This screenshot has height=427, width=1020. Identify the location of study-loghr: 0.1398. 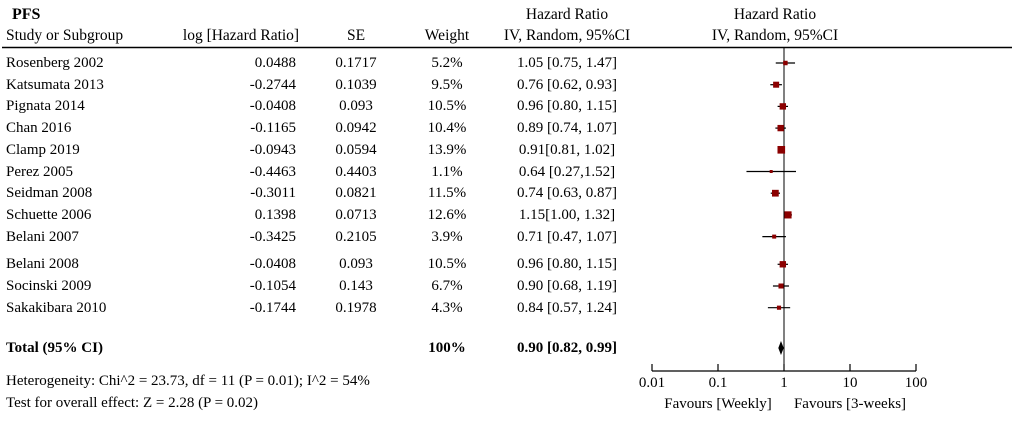
(275, 214).